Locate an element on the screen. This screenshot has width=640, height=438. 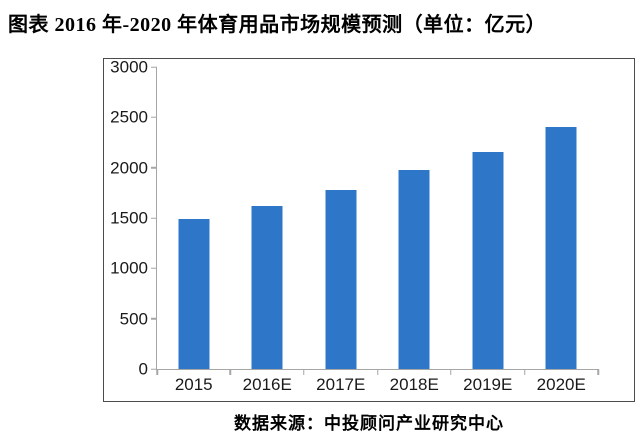
x-axis-category-label: 2015 is located at coordinates (193, 384).